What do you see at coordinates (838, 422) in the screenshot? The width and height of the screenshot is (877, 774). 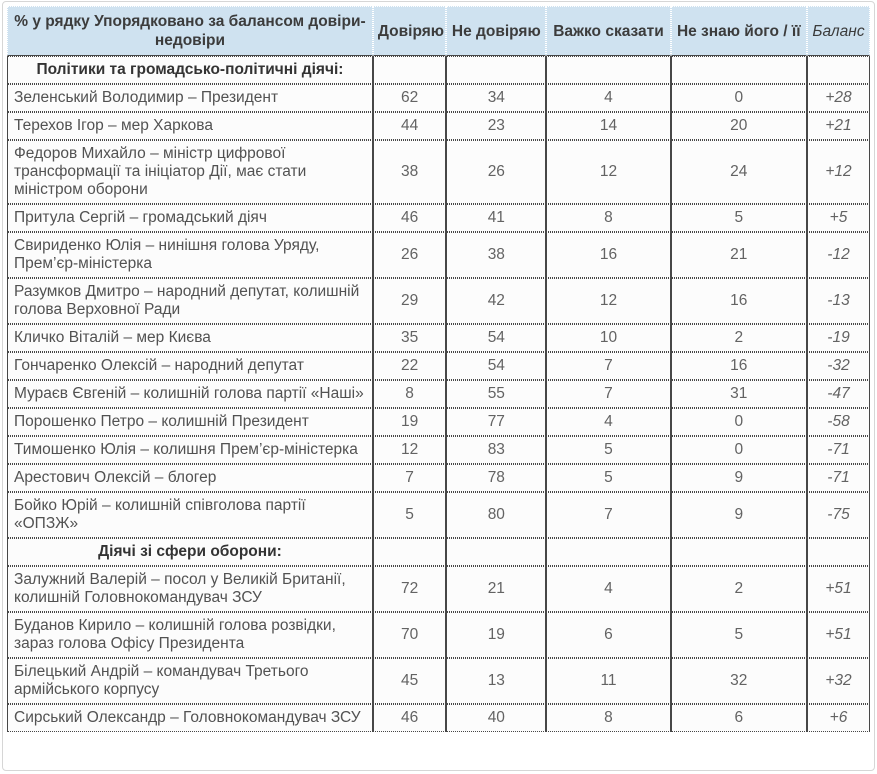 I see `balance-cell: -58` at bounding box center [838, 422].